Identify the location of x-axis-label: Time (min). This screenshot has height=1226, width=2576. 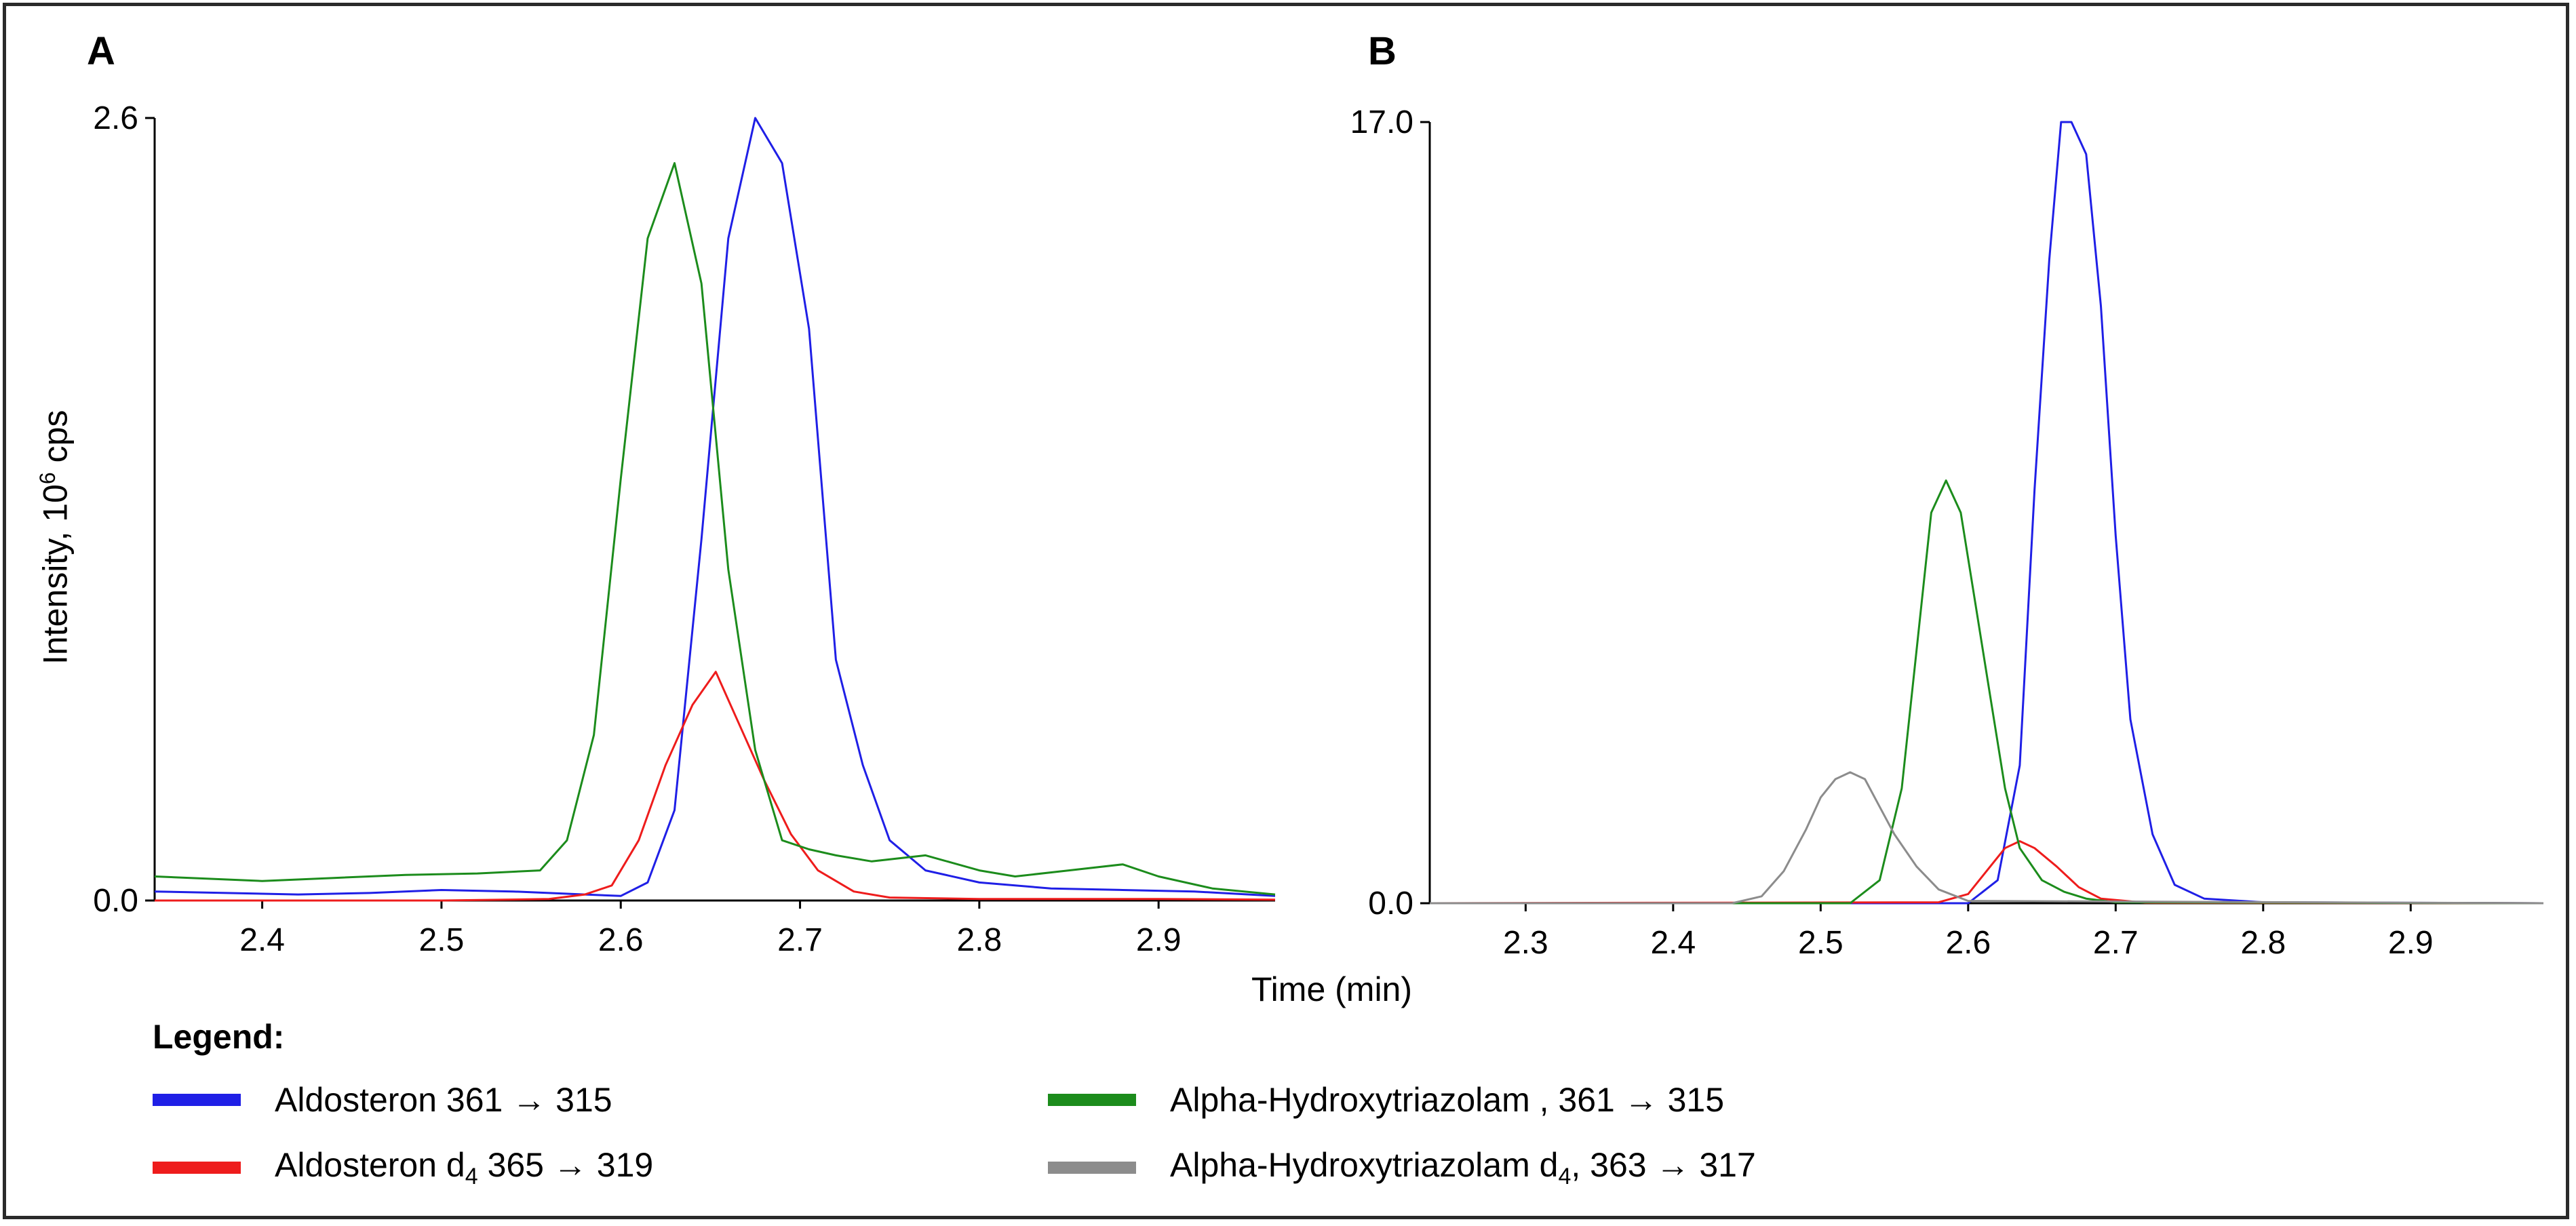
(1332, 989).